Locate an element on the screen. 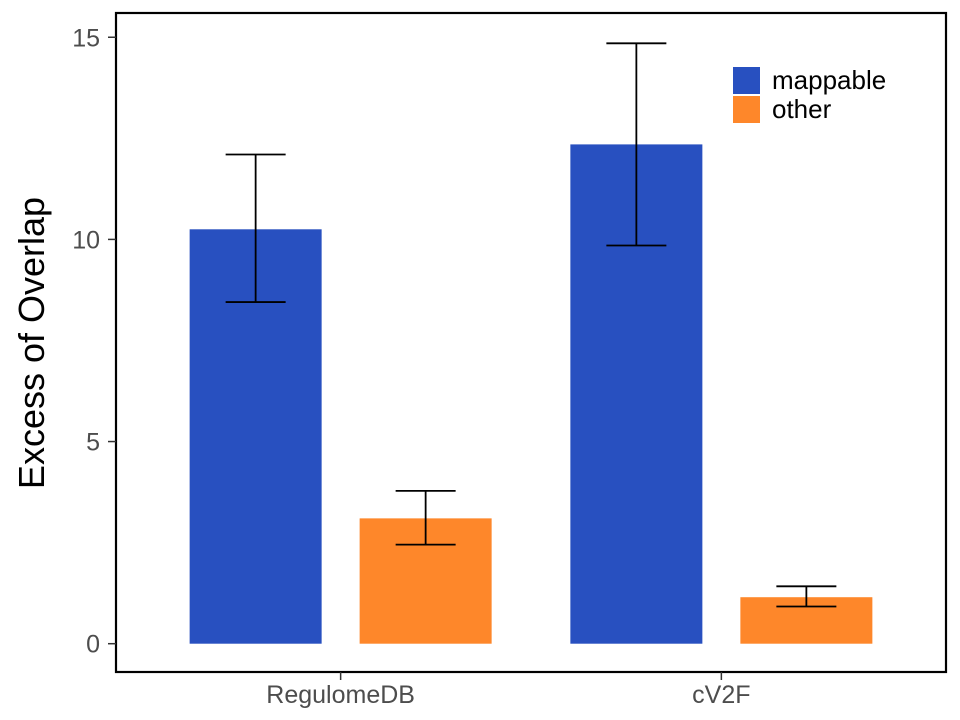 This screenshot has width=960, height=720. error-bar-other-cV2F is located at coordinates (806, 596).